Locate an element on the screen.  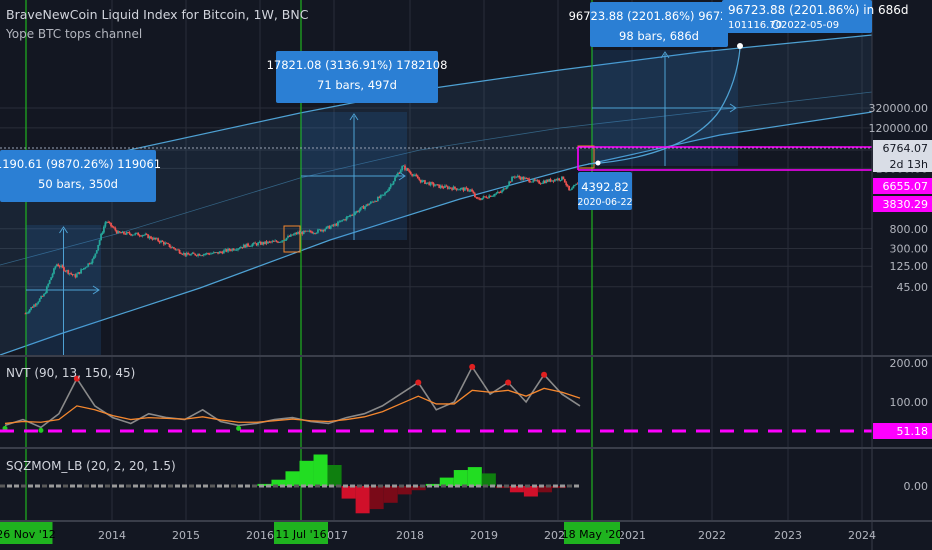
breakout-box is located at coordinates (292, 239).